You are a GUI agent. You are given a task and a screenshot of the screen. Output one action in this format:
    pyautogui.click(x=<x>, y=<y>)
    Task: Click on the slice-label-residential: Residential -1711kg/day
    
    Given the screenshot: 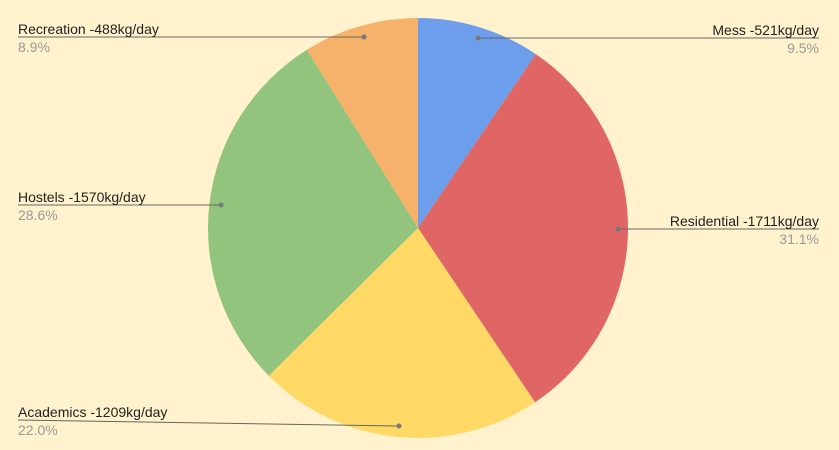 What is the action you would take?
    pyautogui.click(x=744, y=221)
    